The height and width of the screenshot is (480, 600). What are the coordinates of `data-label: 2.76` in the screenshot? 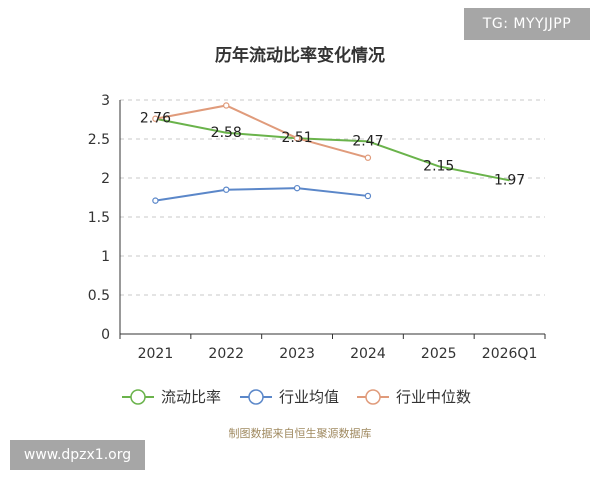 It's located at (155, 119).